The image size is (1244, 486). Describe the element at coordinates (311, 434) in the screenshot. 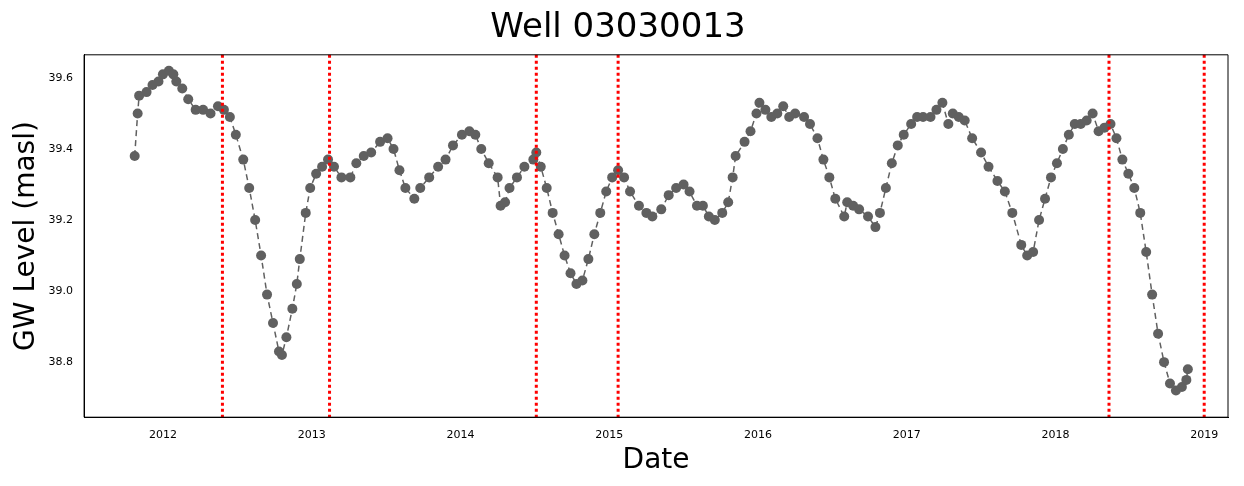

I see `x-tick-label: 2013` at that location.